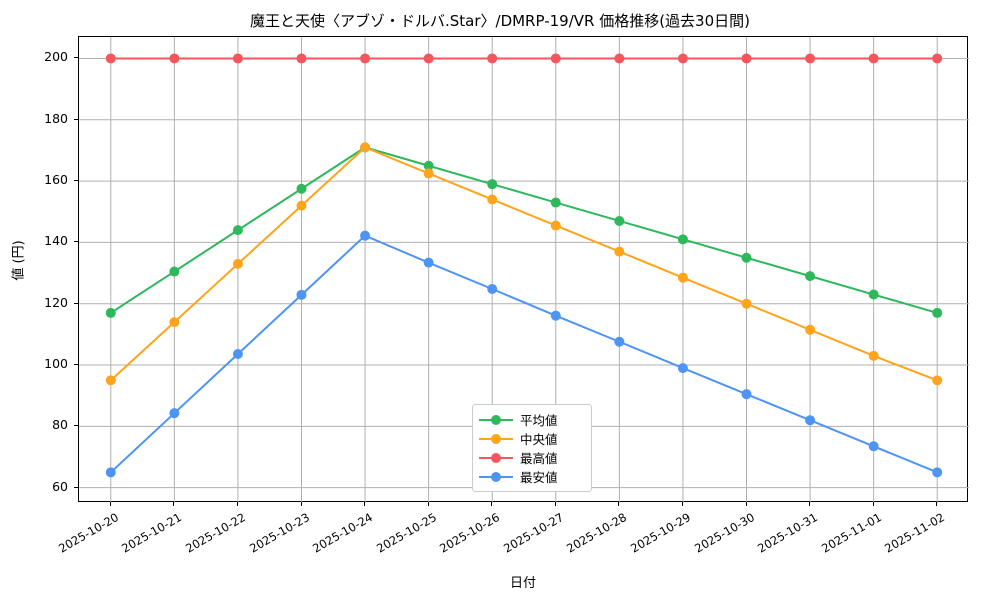  What do you see at coordinates (539, 420) in the screenshot?
I see `legend-item-label: 平均値` at bounding box center [539, 420].